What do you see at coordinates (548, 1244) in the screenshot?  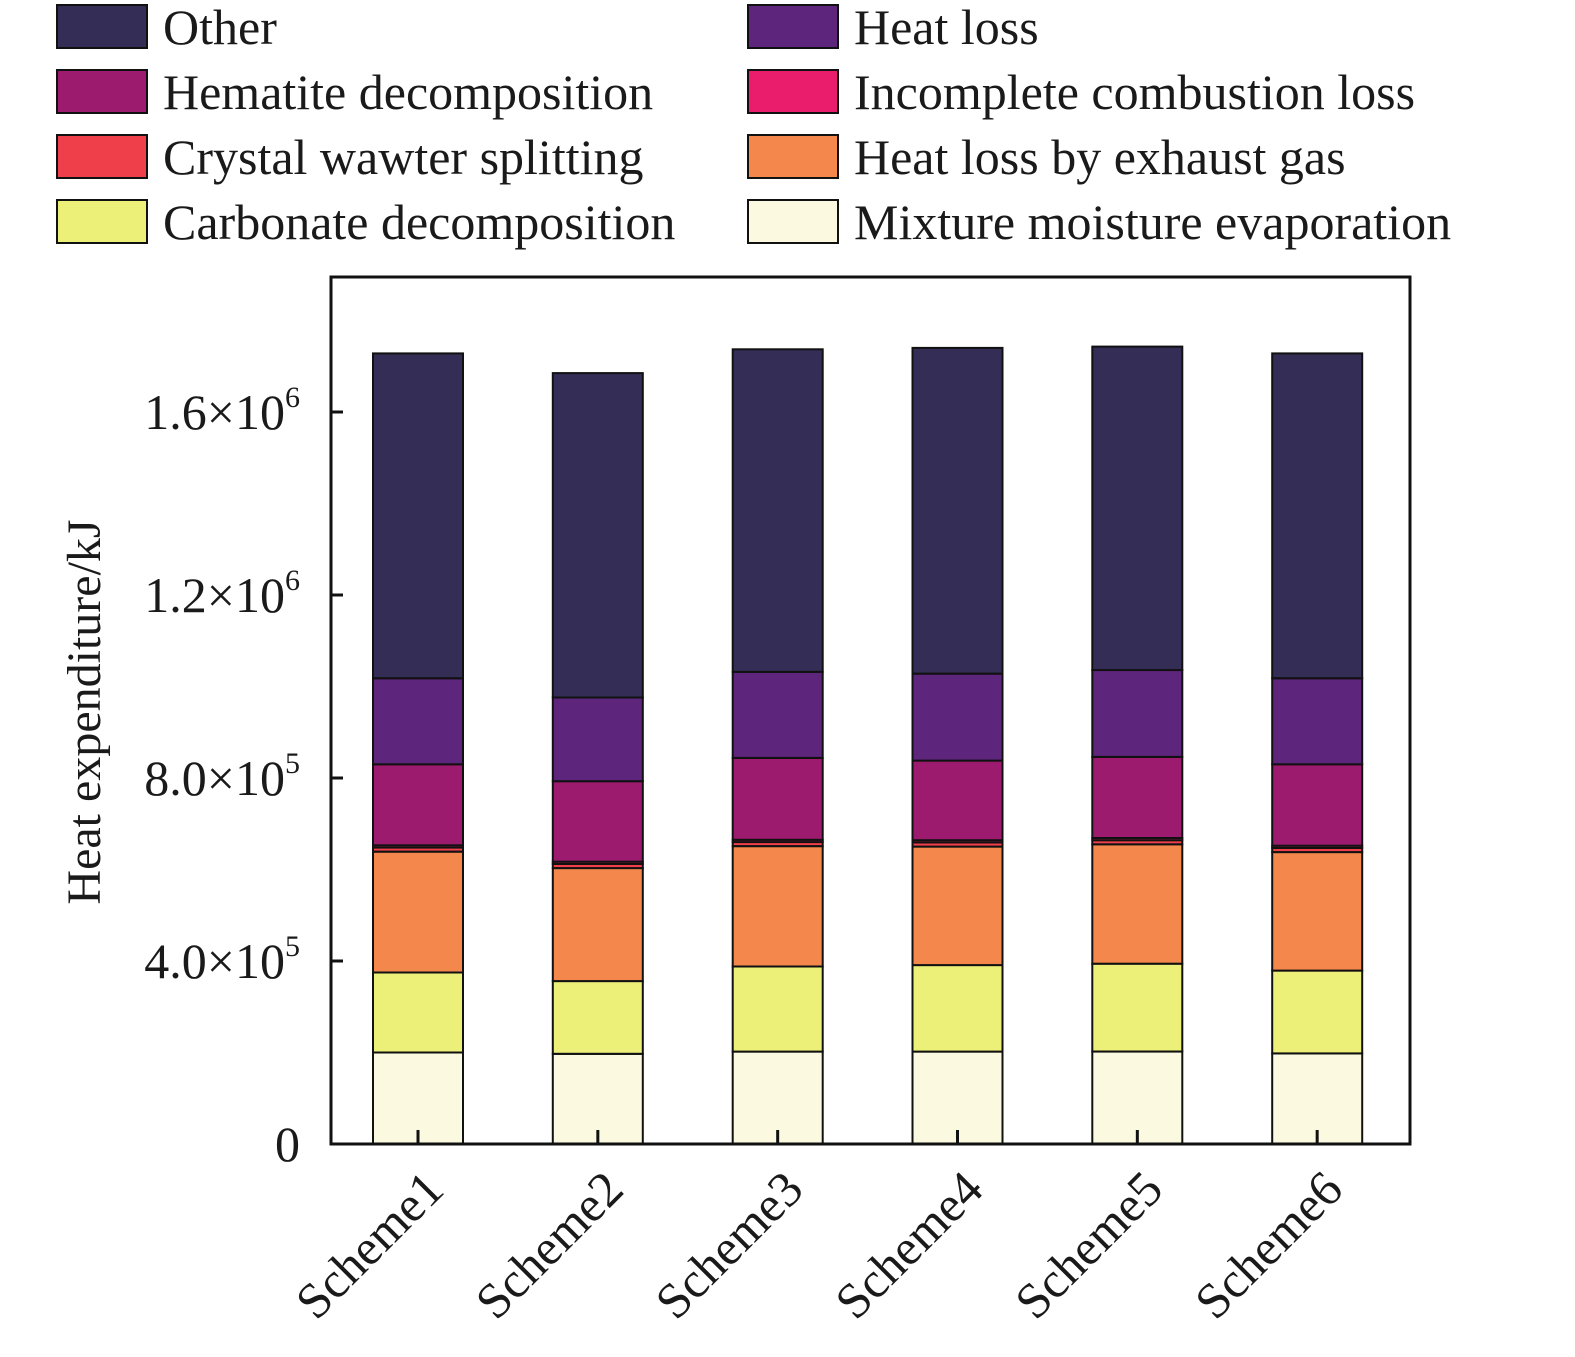 I see `x-tick-label-scheme2: Scheme2` at bounding box center [548, 1244].